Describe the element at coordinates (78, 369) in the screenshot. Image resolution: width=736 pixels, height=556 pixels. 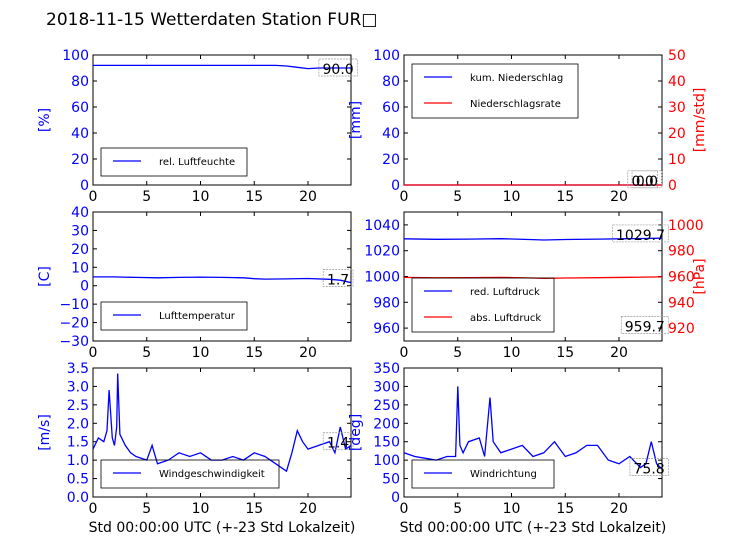
I see `y-tick-label: 3.5` at that location.